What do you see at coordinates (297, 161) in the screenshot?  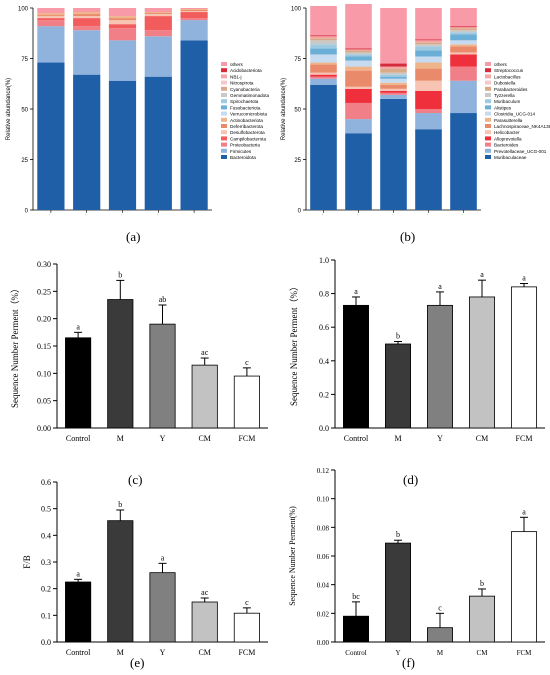 I see `y-tick-label: 25` at bounding box center [297, 161].